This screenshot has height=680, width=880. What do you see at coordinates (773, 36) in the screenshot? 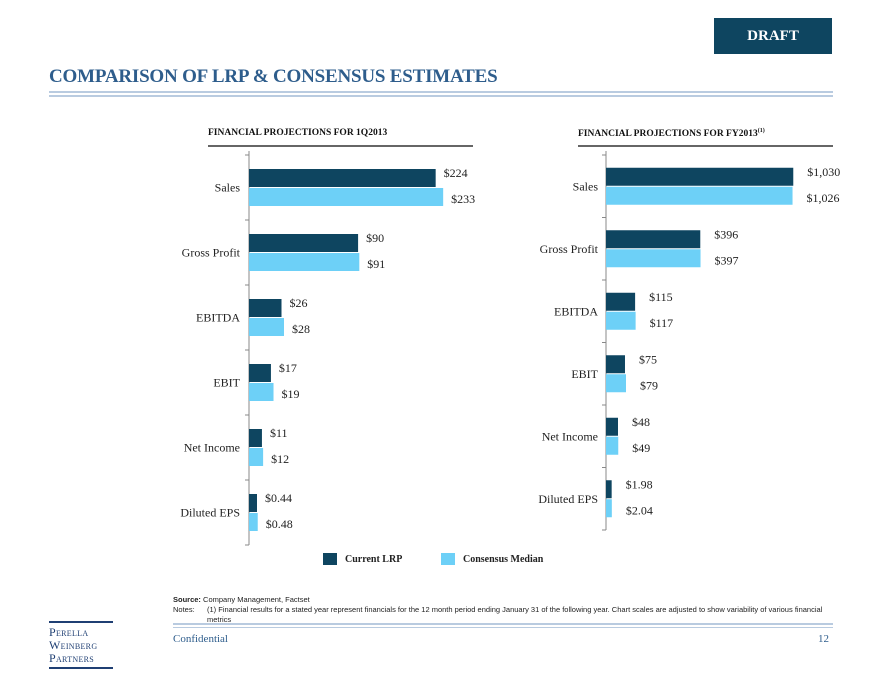
I see `draft-badge: DRAFT` at bounding box center [773, 36].